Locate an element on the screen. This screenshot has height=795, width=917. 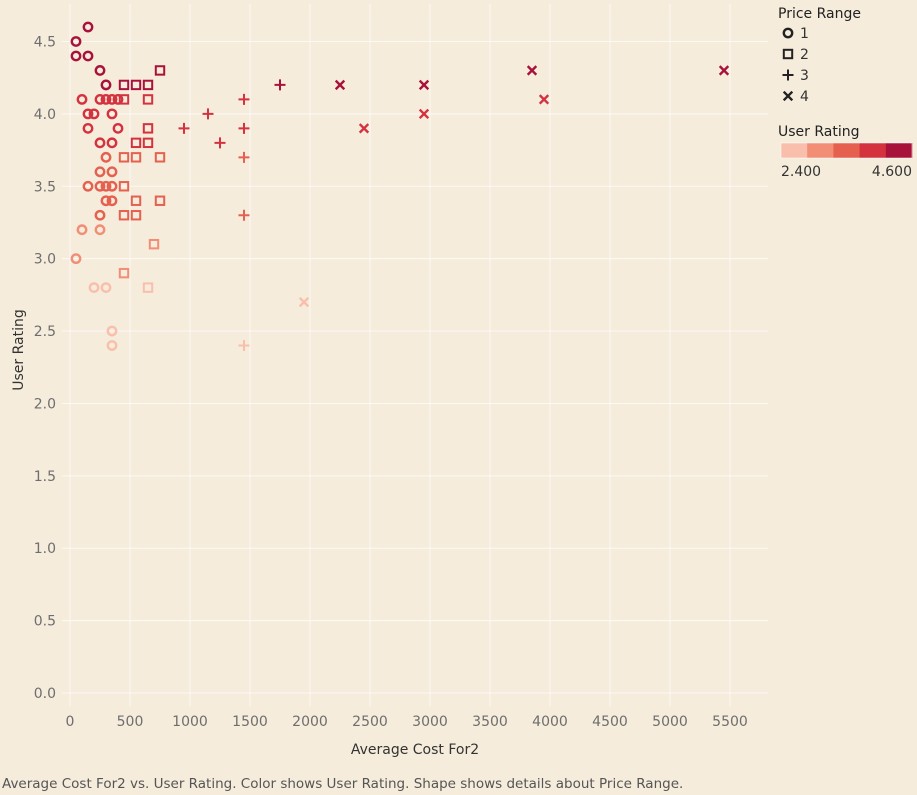
x-tick-label: 5000 is located at coordinates (670, 722).